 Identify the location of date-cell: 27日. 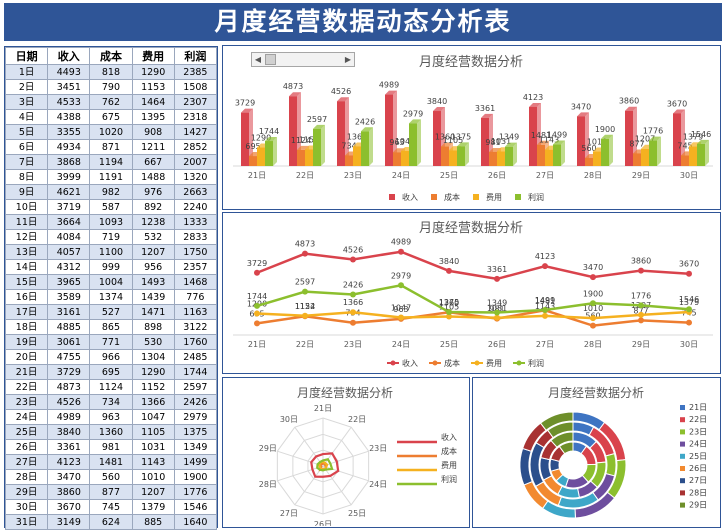
(26, 462).